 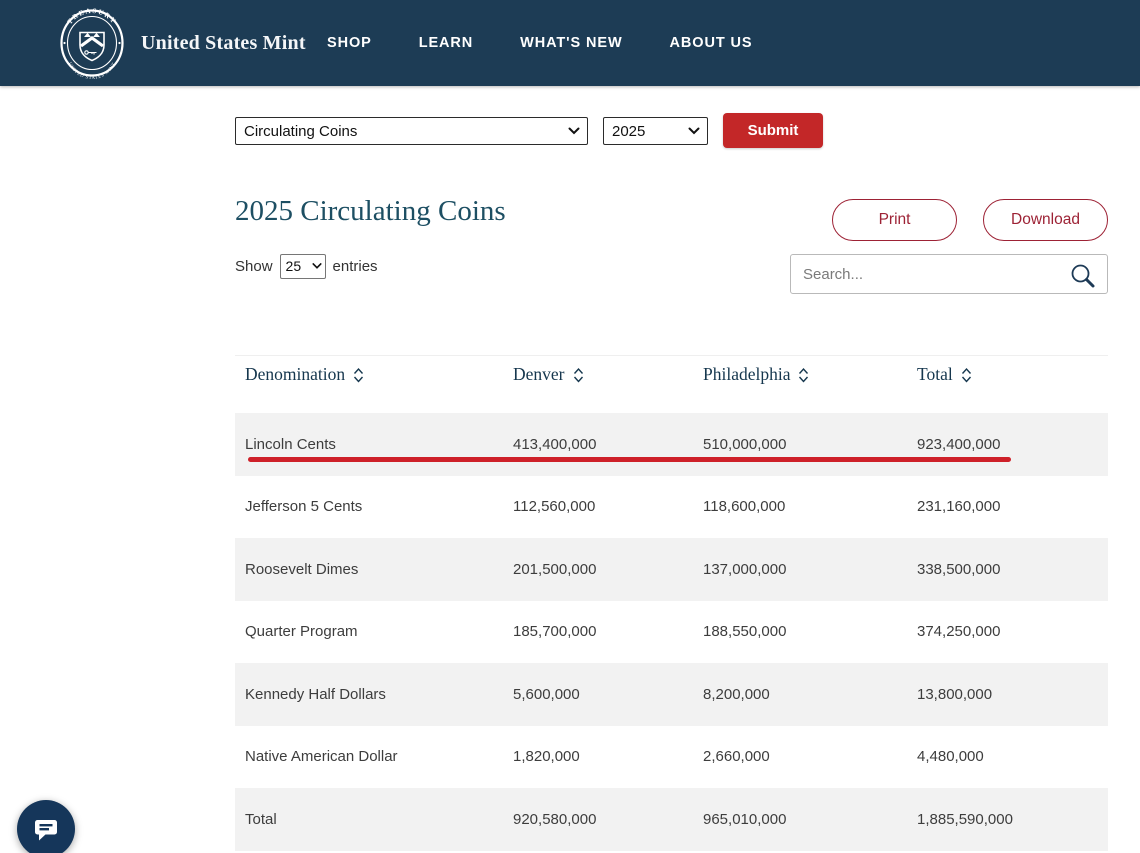 What do you see at coordinates (1082, 275) in the screenshot?
I see `search-icon` at bounding box center [1082, 275].